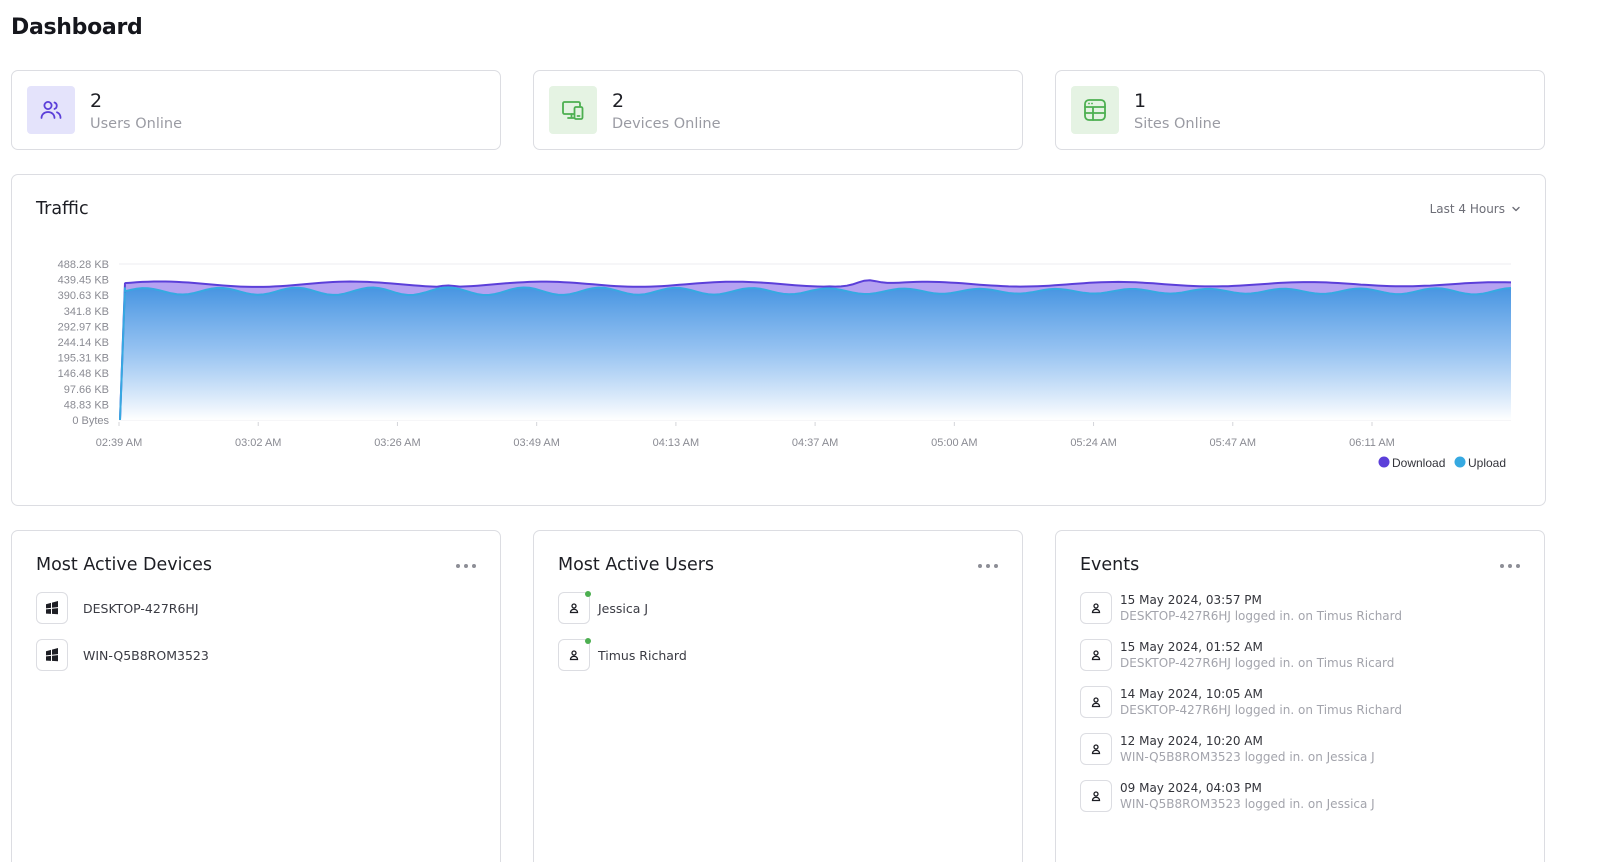 This screenshot has height=862, width=1598. I want to click on y-tick-label: 244.14 KB, so click(83, 343).